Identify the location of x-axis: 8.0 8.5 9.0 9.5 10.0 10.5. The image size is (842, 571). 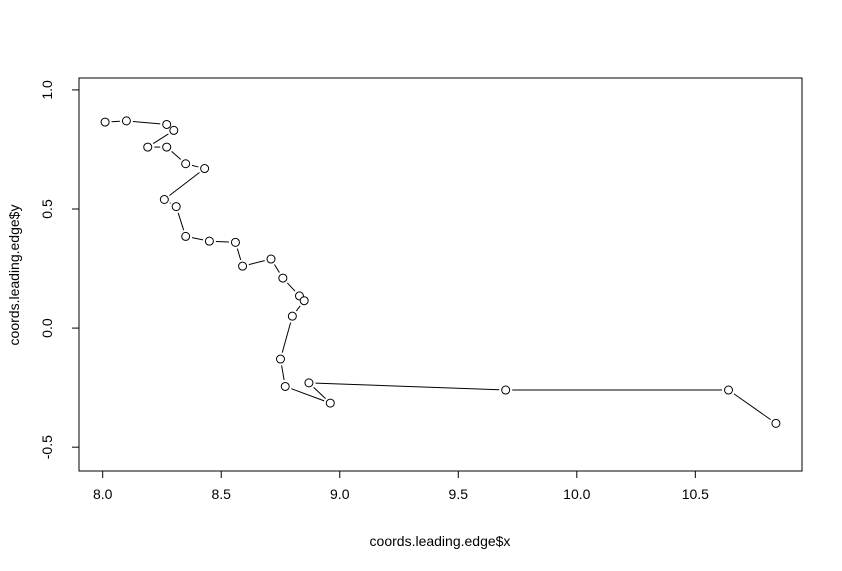
(401, 486).